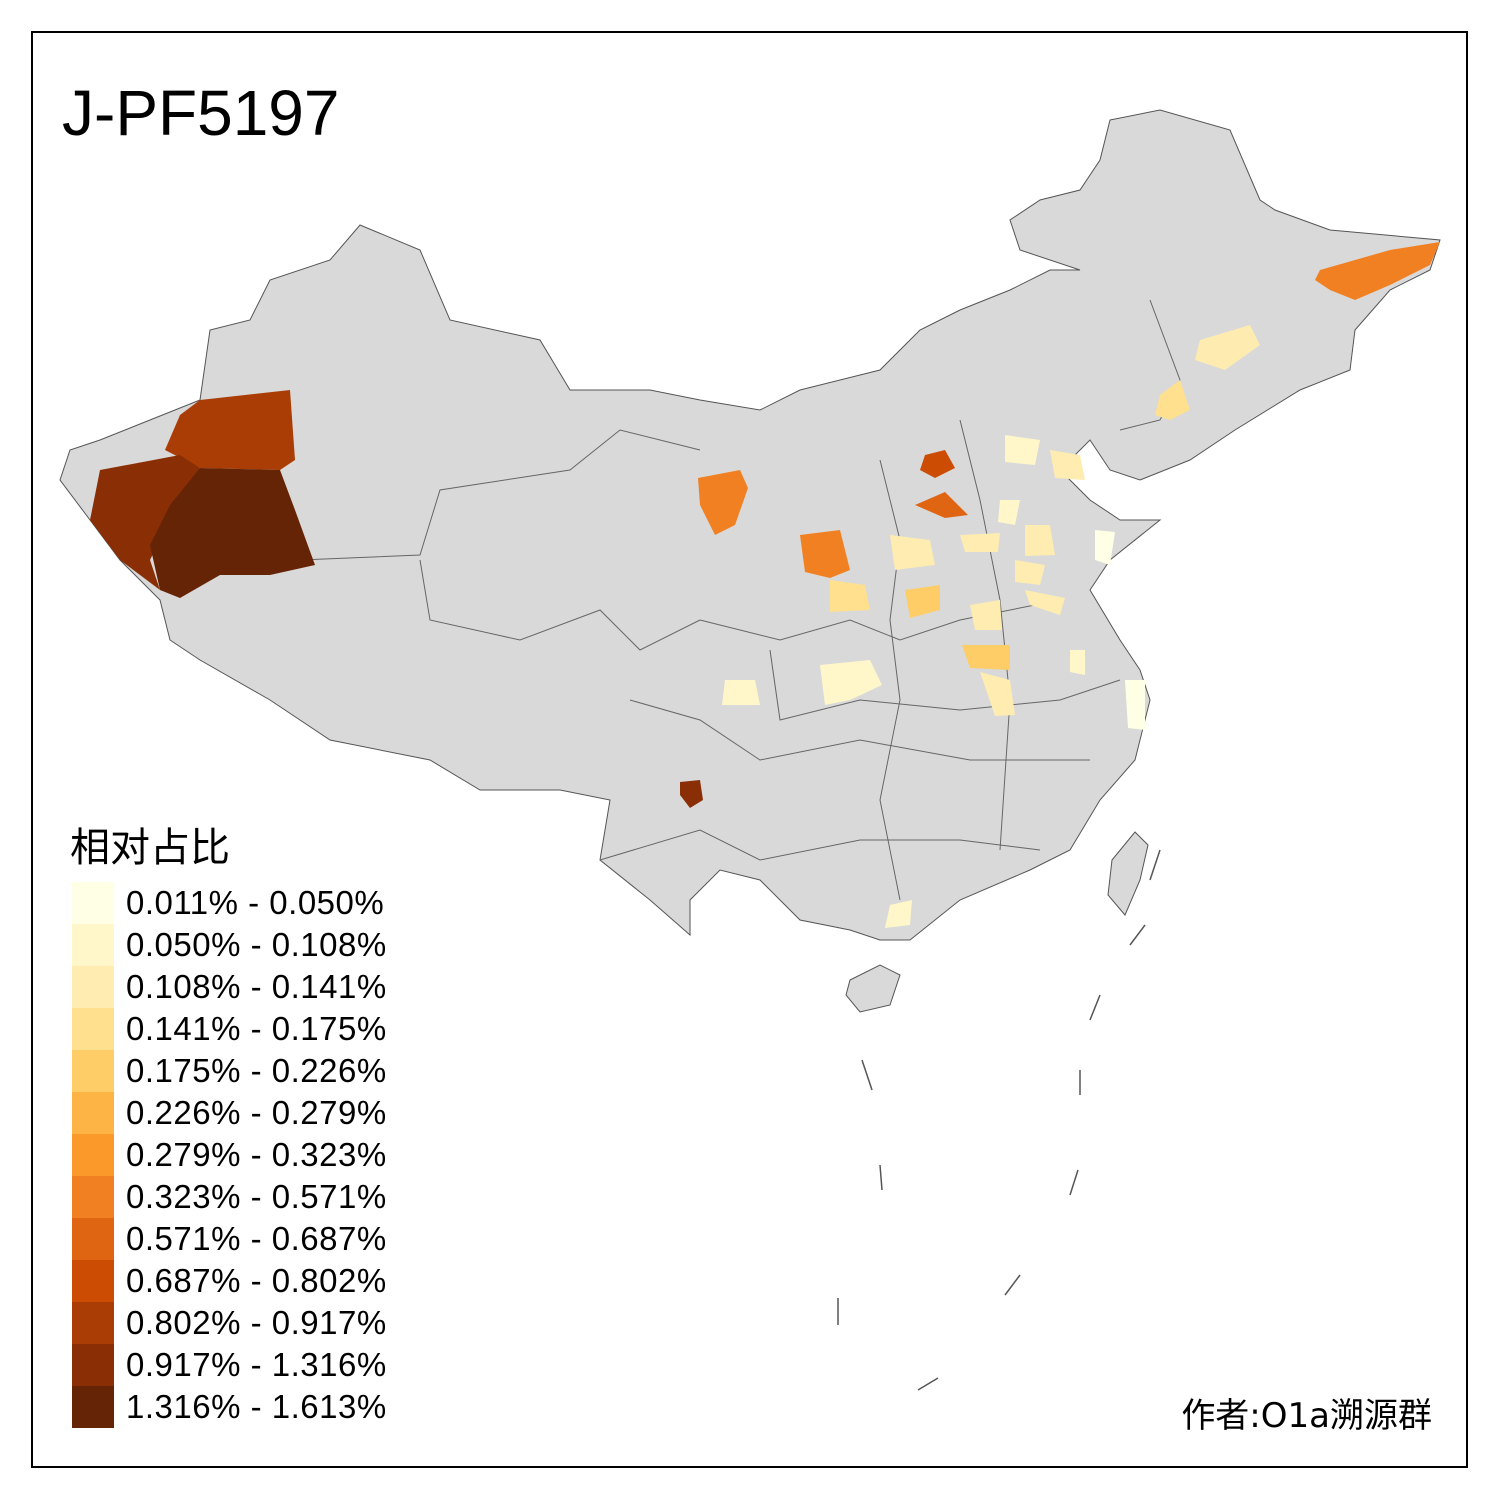 The width and height of the screenshot is (1500, 1500). What do you see at coordinates (850, 596) in the screenshot?
I see `region-shaanxi-c` at bounding box center [850, 596].